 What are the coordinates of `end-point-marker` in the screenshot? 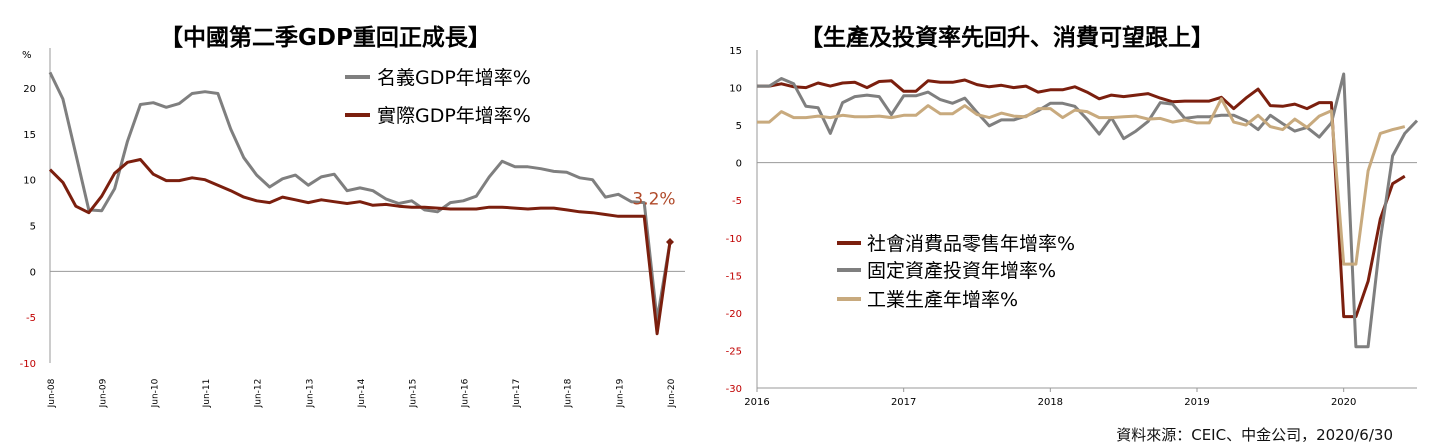 It's located at (670, 242).